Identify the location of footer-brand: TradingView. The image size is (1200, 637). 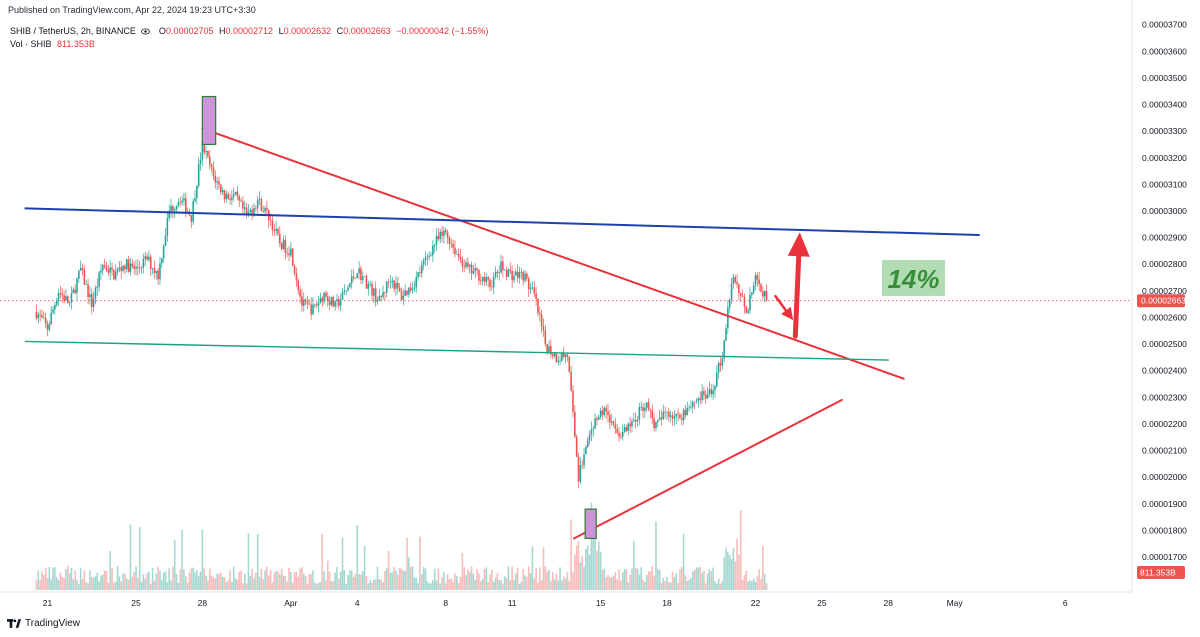
(43, 623).